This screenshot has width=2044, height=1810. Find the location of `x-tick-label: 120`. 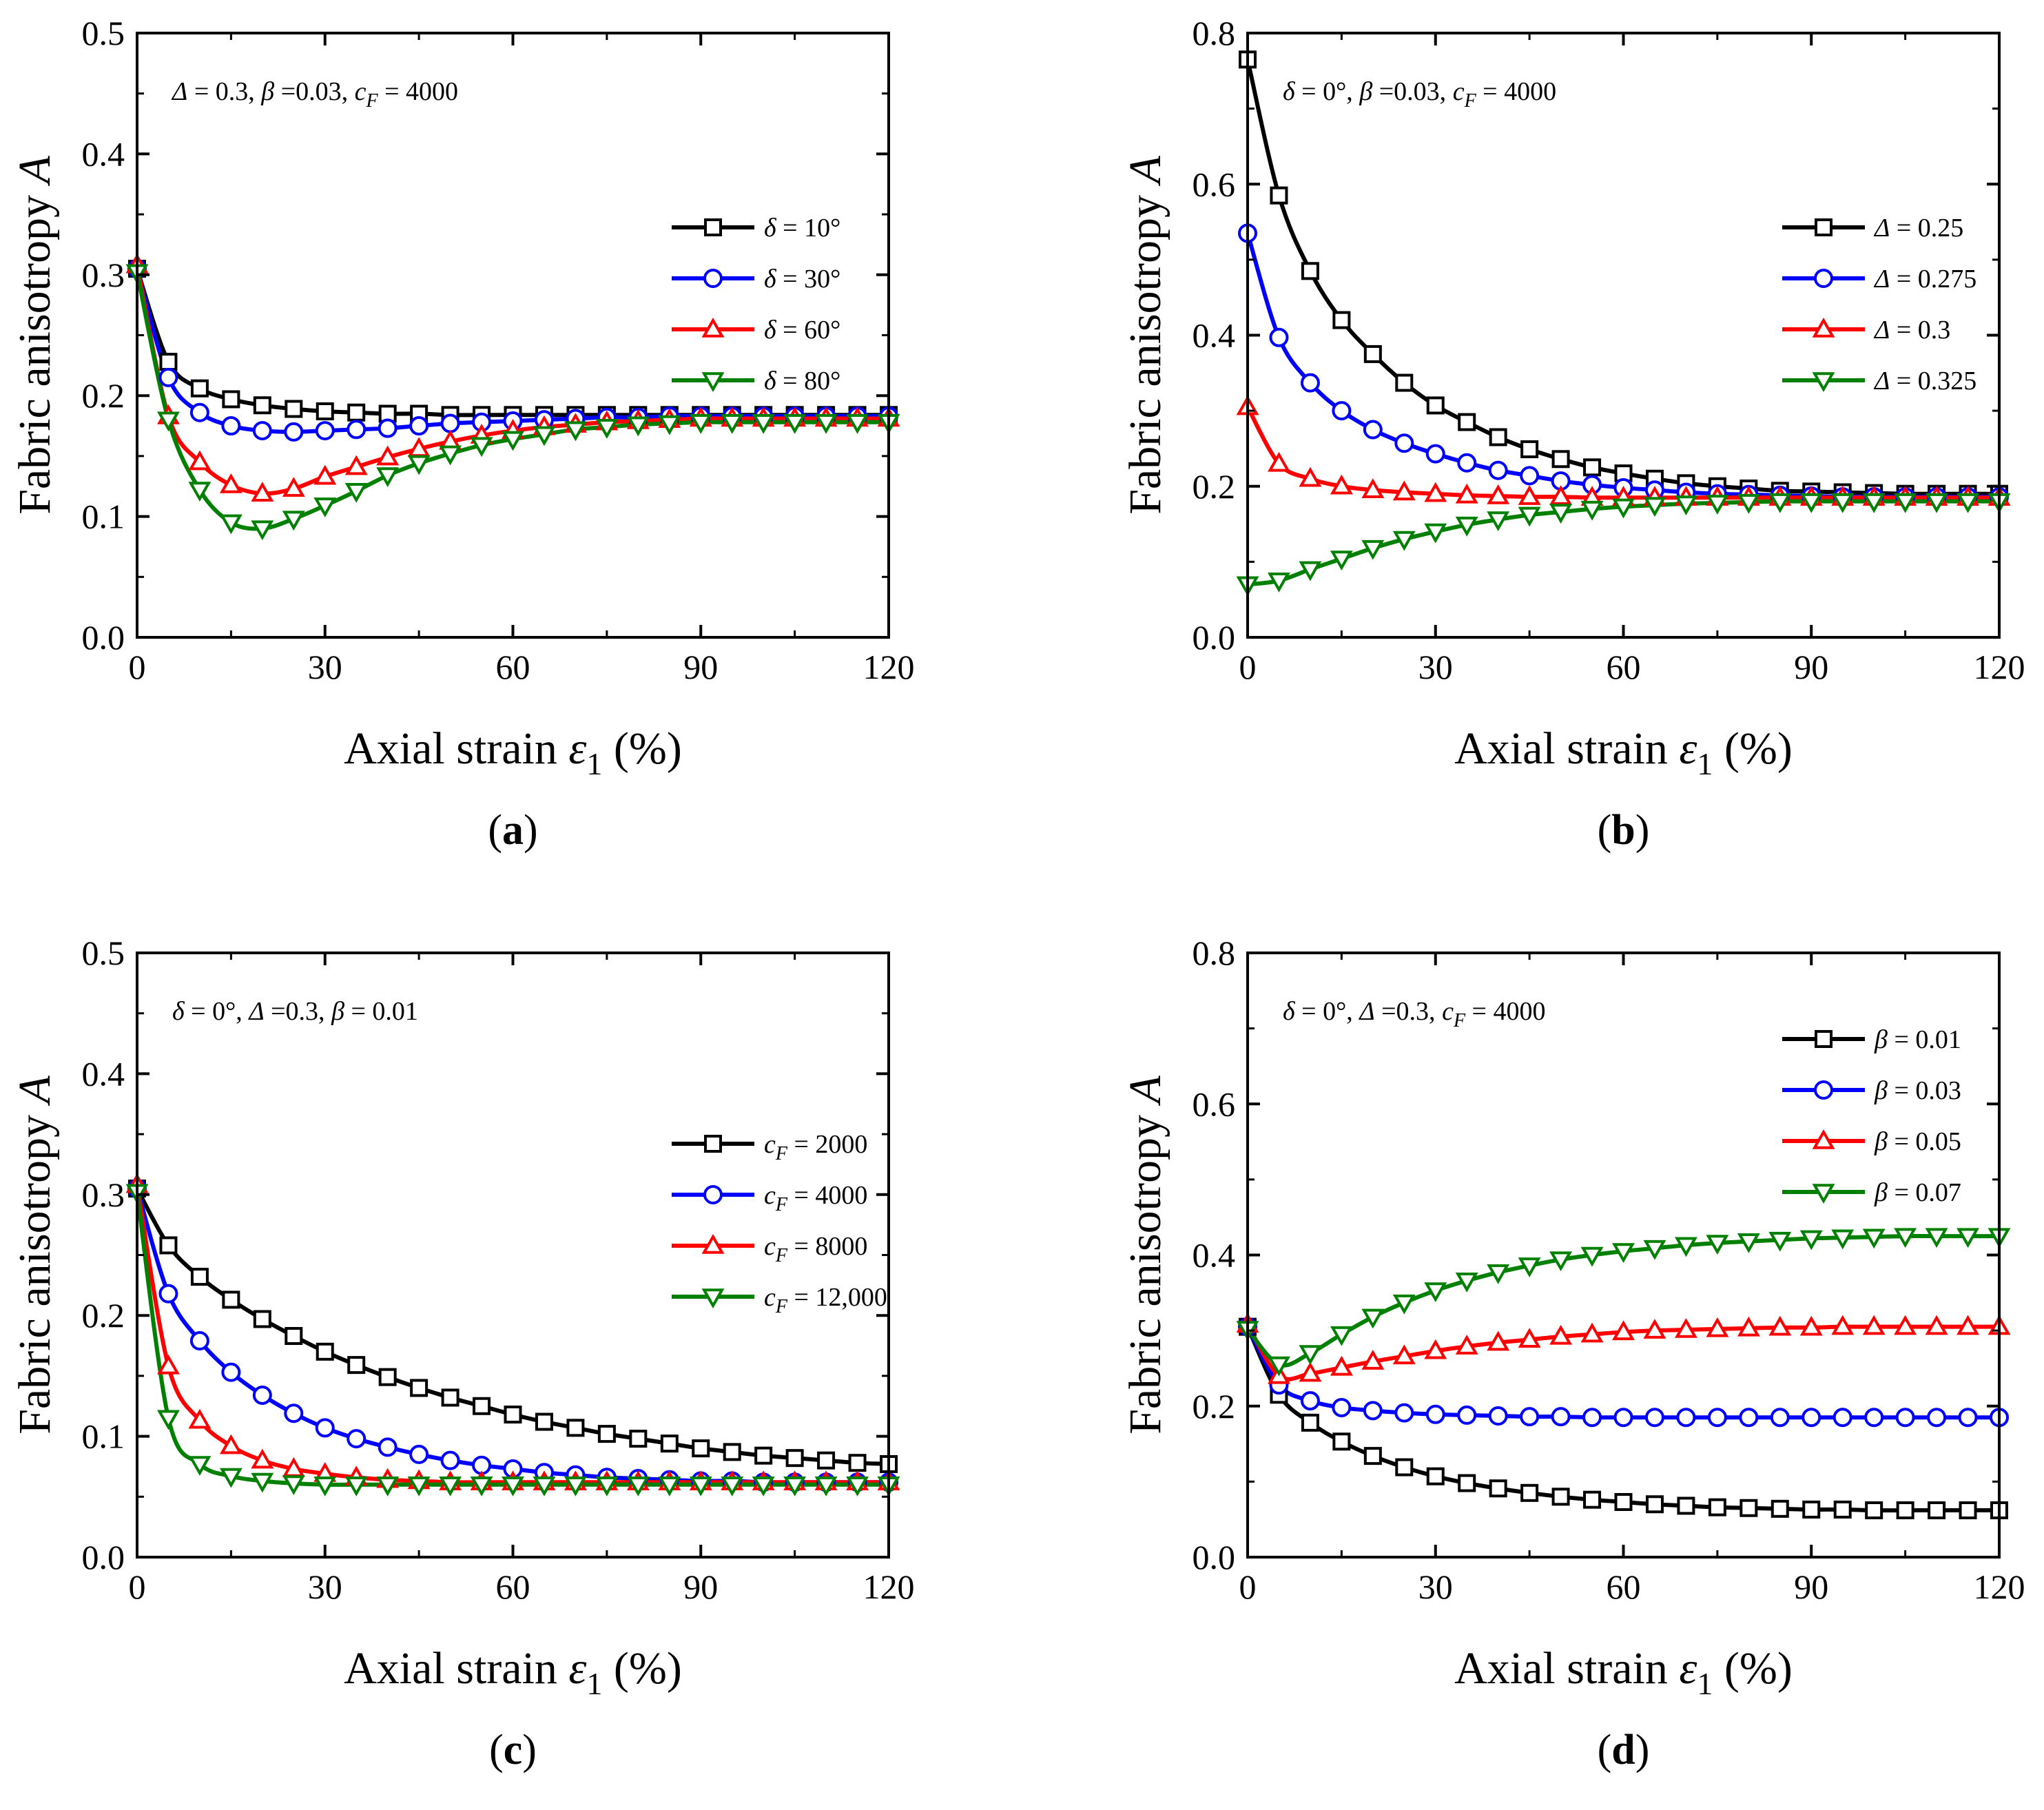

x-tick-label: 120 is located at coordinates (889, 1586).